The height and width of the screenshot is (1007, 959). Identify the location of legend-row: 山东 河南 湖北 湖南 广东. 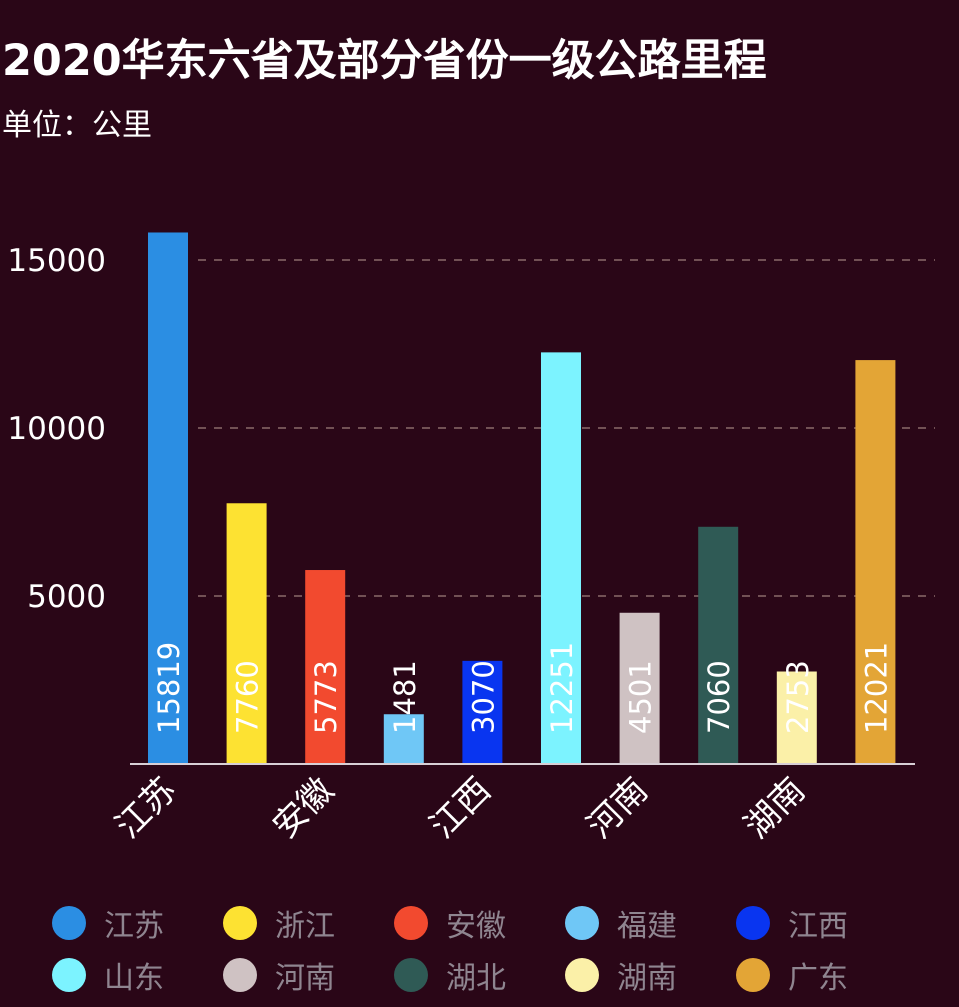
(490, 975).